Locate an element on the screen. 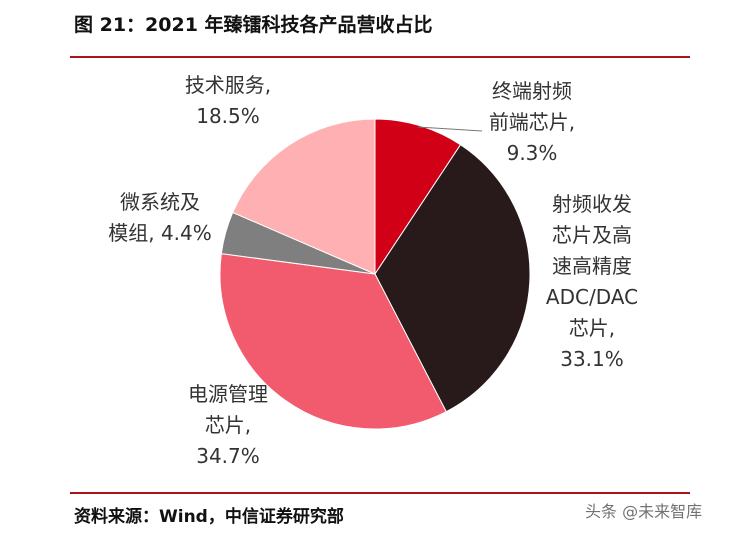 This screenshot has height=533, width=731. slice-label-1: 终端射频前端芯片, 9.3% is located at coordinates (532, 122).